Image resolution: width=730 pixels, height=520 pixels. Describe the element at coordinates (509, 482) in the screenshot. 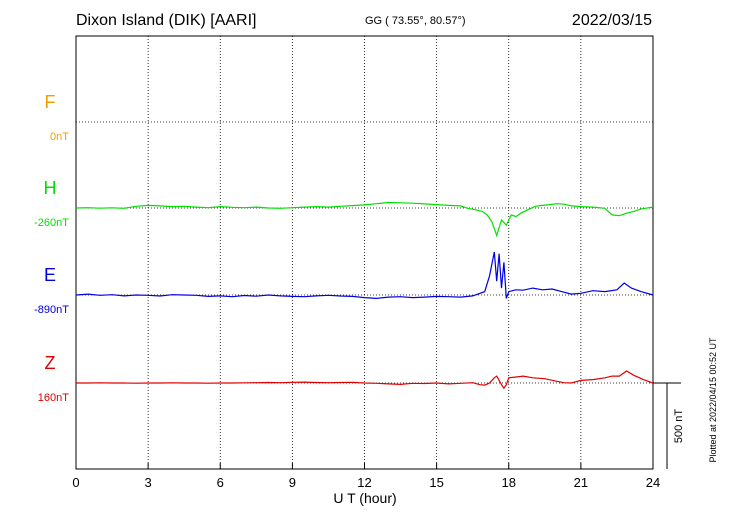

I see `x-tick-label: 18` at that location.